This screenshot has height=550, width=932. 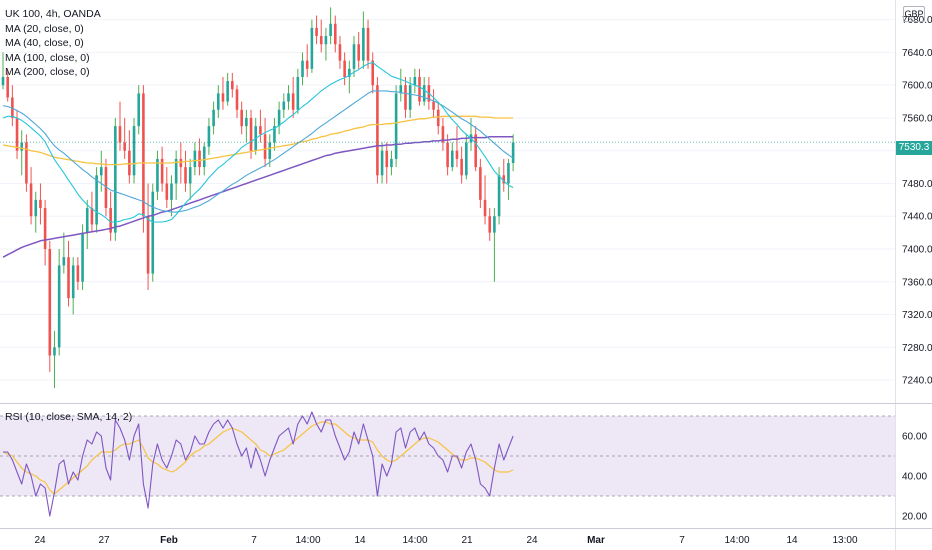 I want to click on rsi-guides, so click(x=447, y=456).